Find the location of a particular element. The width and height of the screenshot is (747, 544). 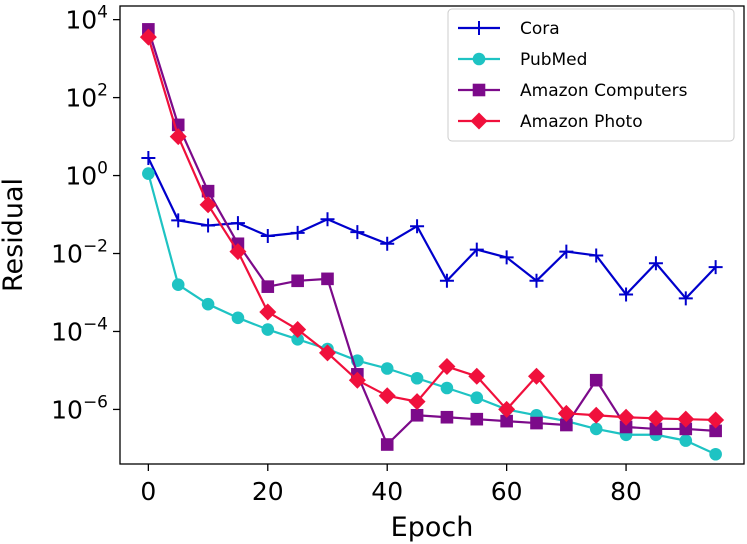

legend-item: Amazon Photo is located at coordinates (550, 122).